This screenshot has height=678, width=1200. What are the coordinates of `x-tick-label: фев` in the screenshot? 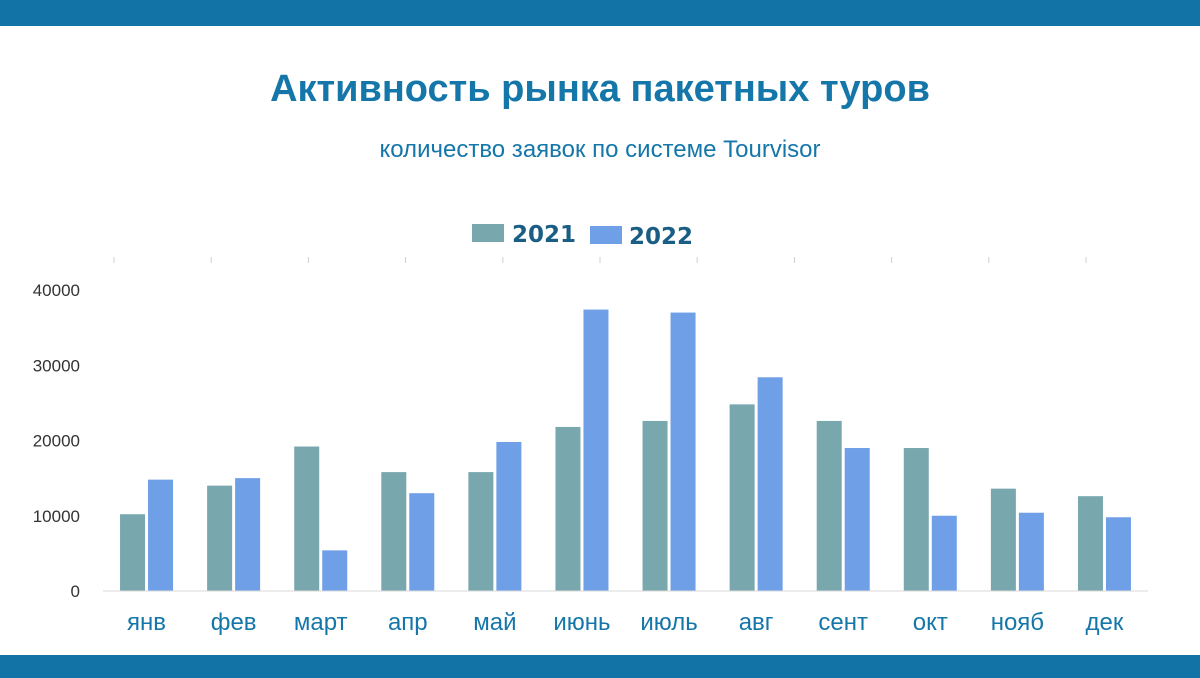 It's located at (234, 622).